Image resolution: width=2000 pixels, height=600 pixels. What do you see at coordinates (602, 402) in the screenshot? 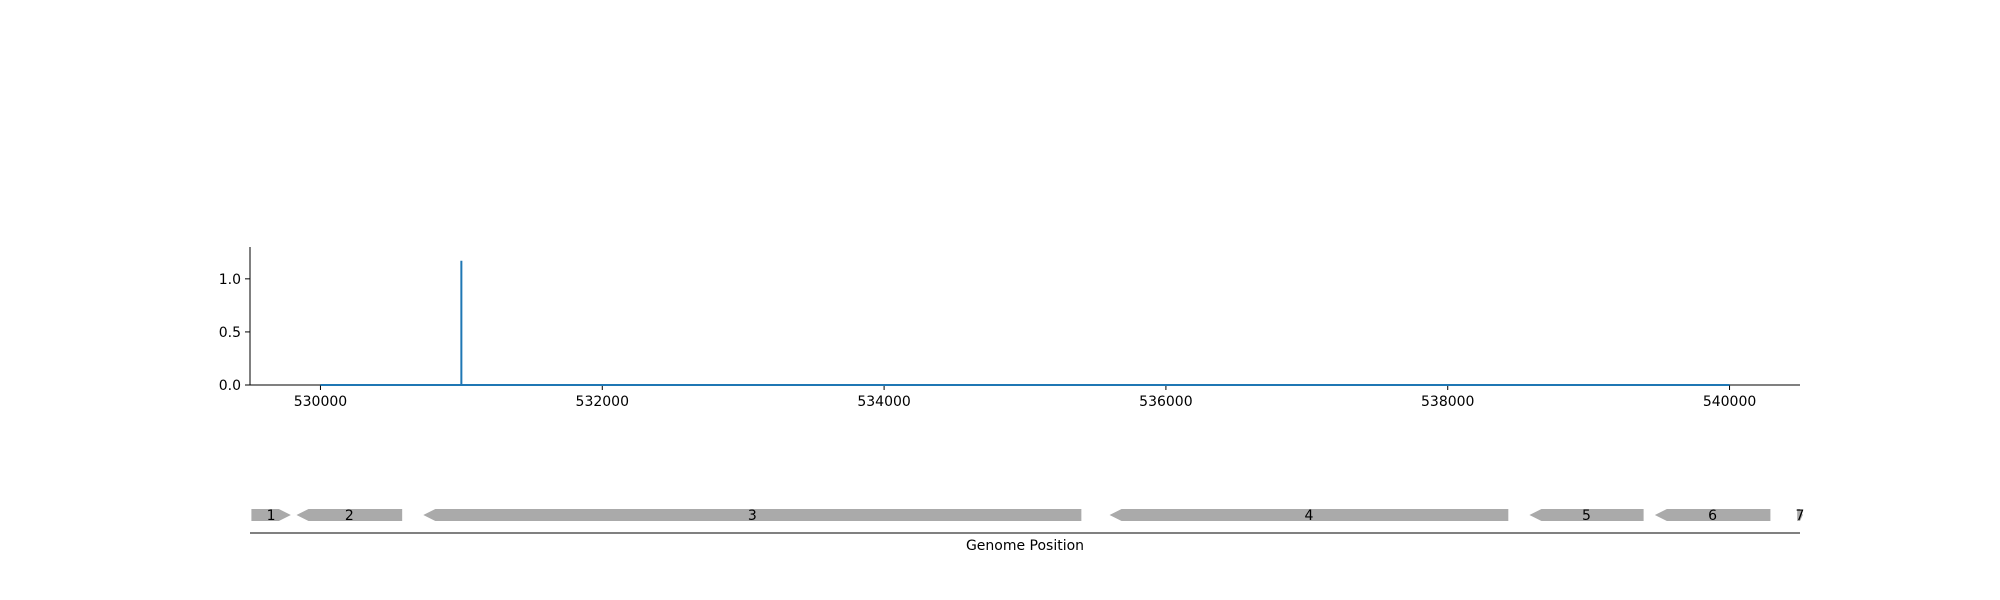
I see `x-tick-label: 532000` at bounding box center [602, 402].